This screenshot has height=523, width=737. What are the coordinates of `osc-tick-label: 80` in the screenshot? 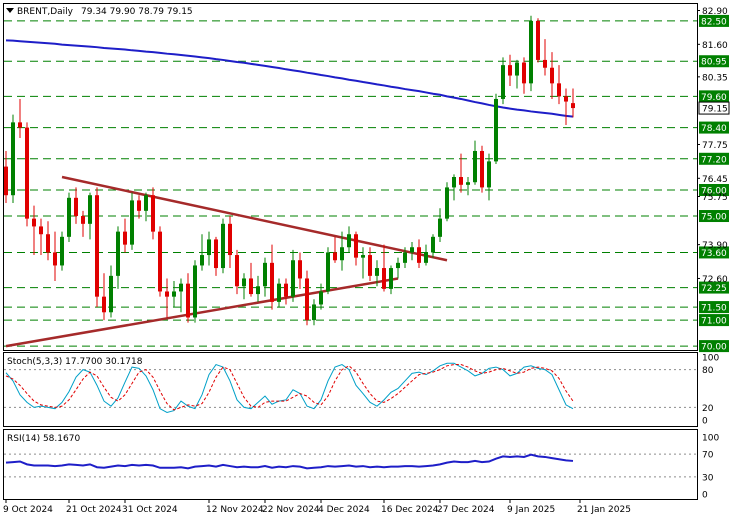 It's located at (708, 371).